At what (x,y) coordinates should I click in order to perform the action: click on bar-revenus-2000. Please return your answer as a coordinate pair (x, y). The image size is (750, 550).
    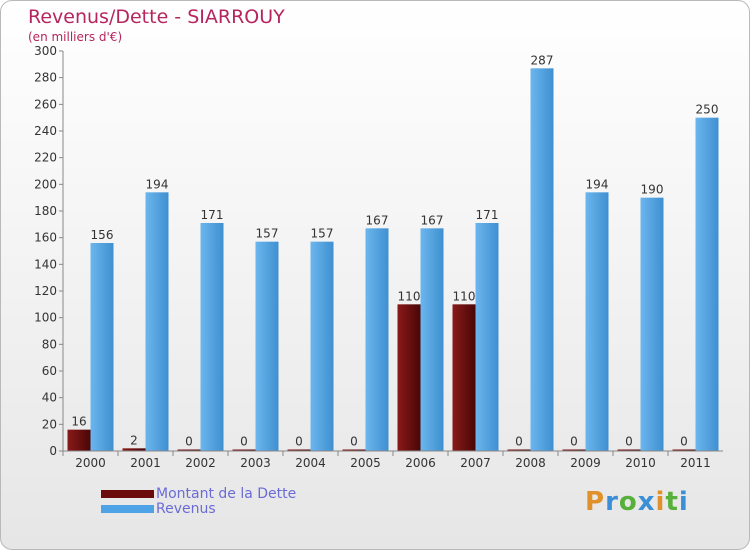
    Looking at the image, I should click on (102, 347).